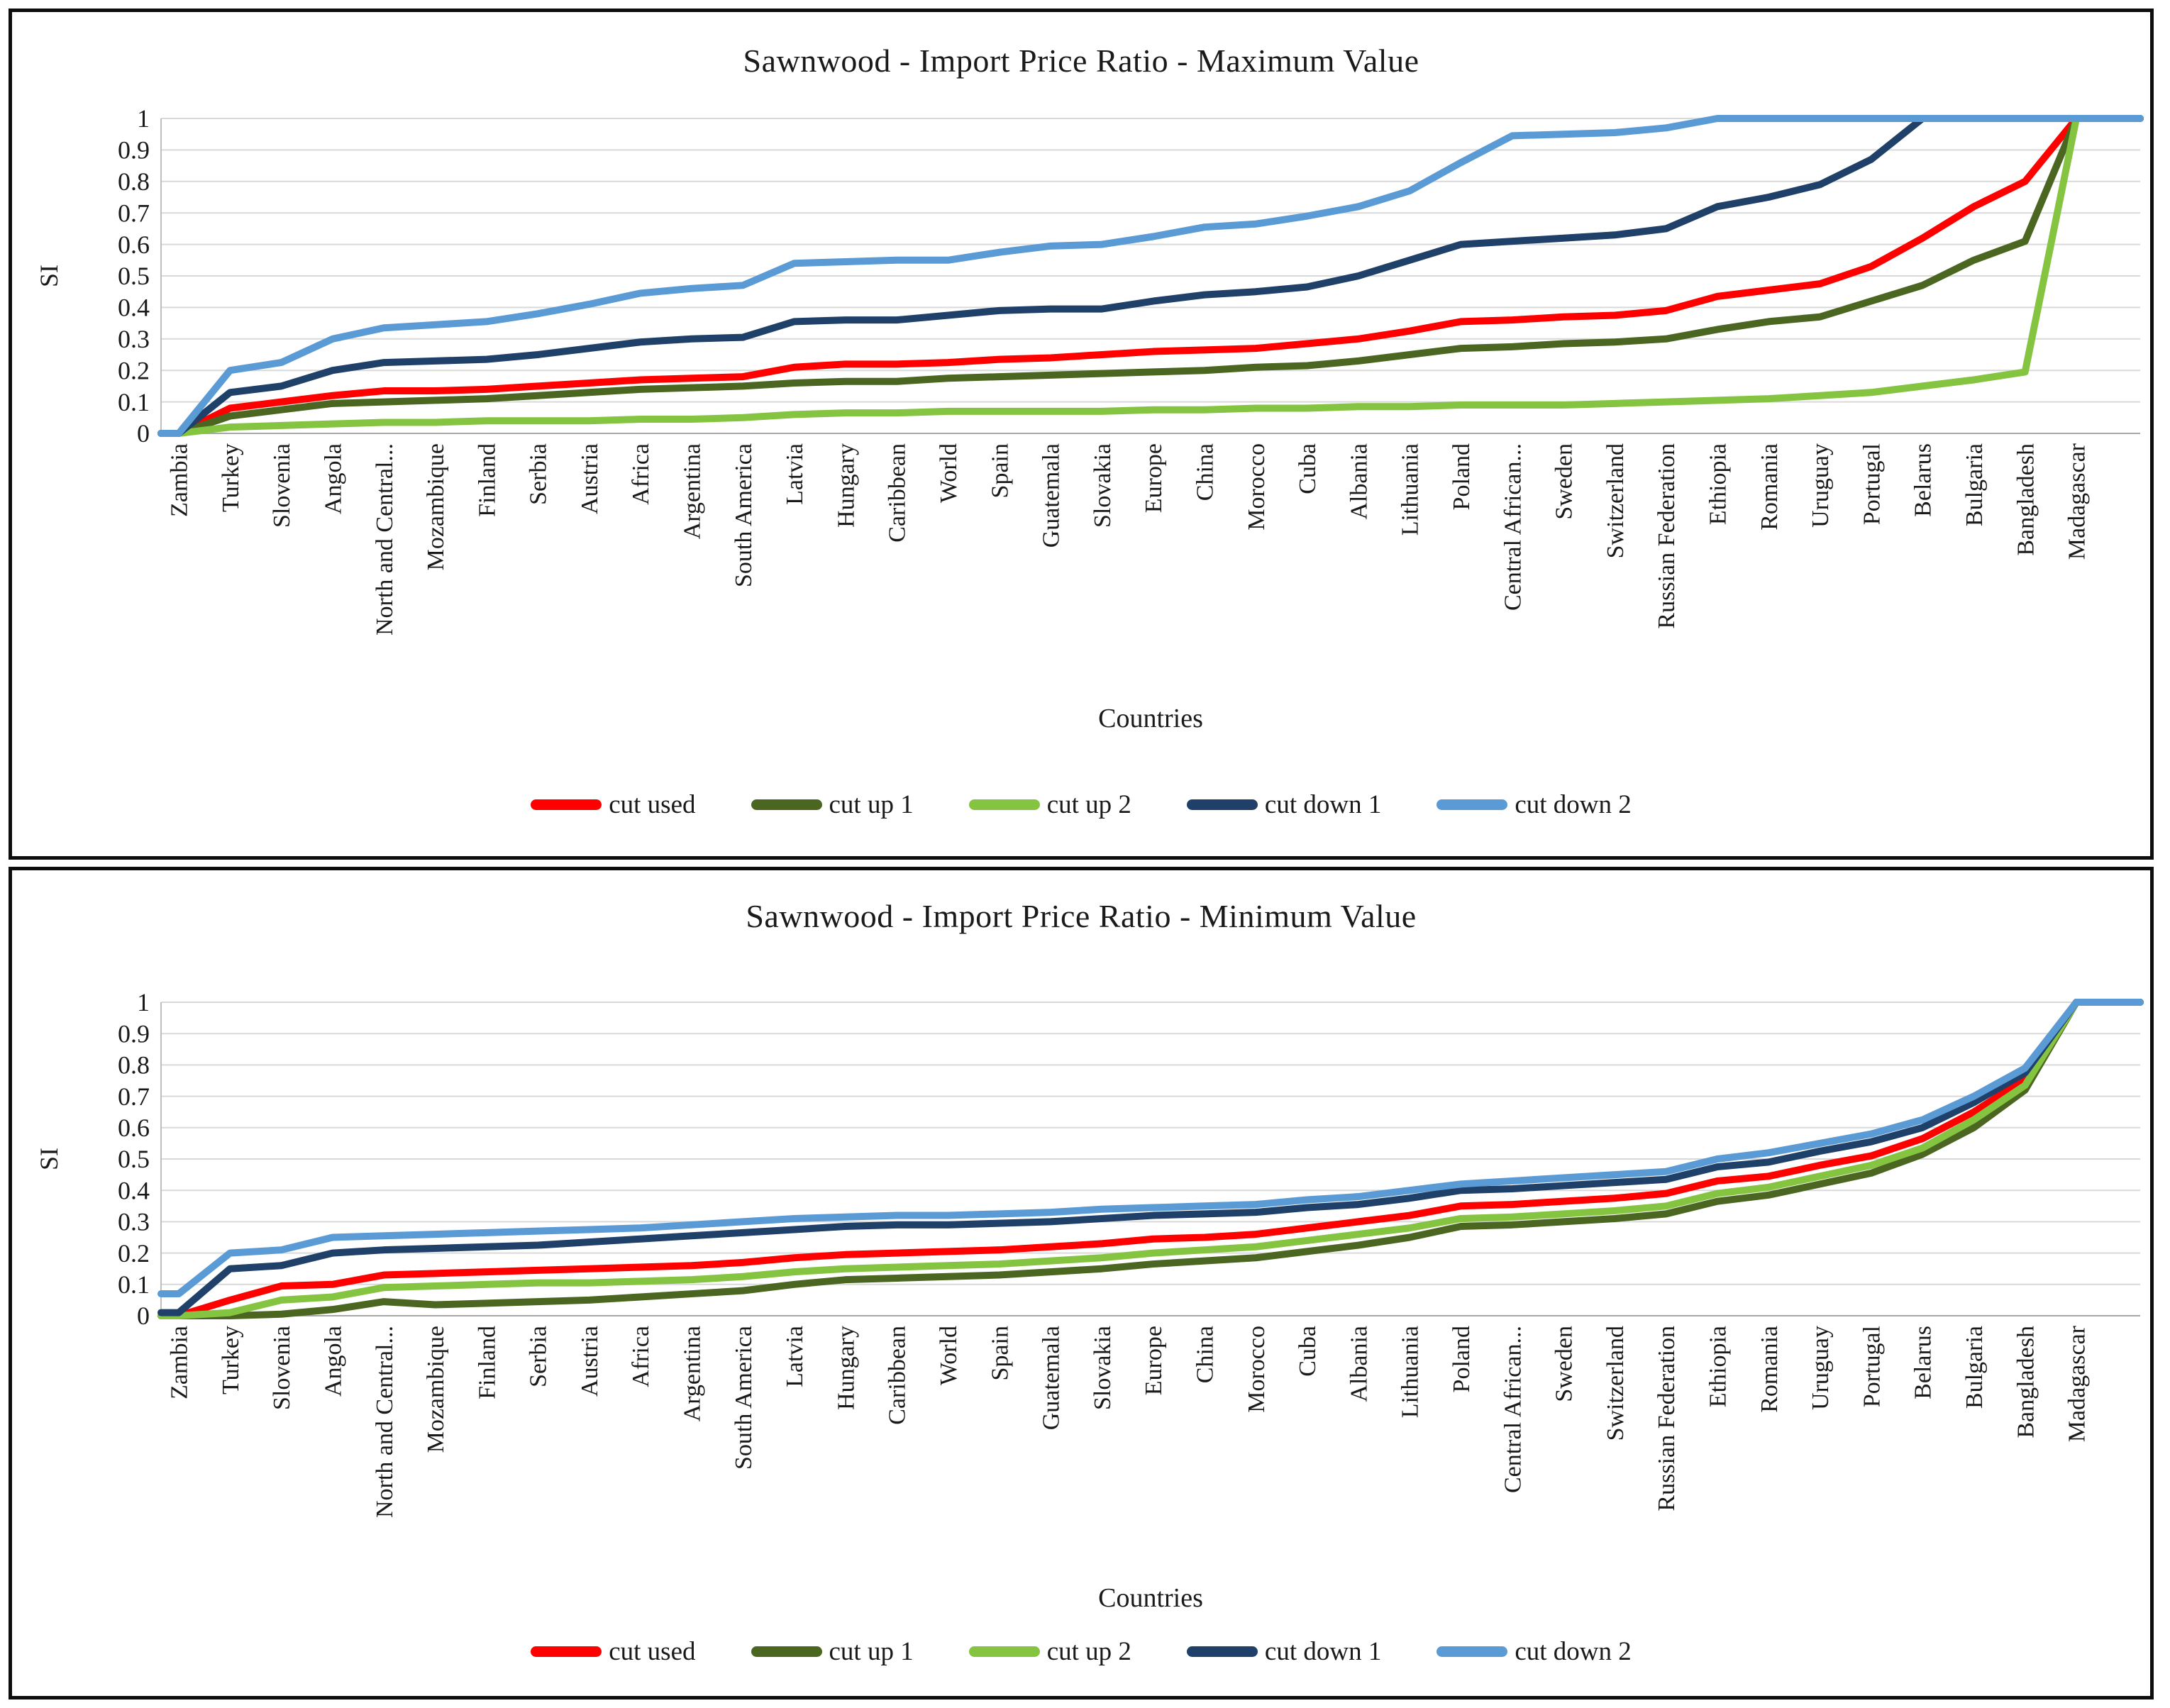  What do you see at coordinates (134, 1222) in the screenshot?
I see `y-tick-label: 0.3` at bounding box center [134, 1222].